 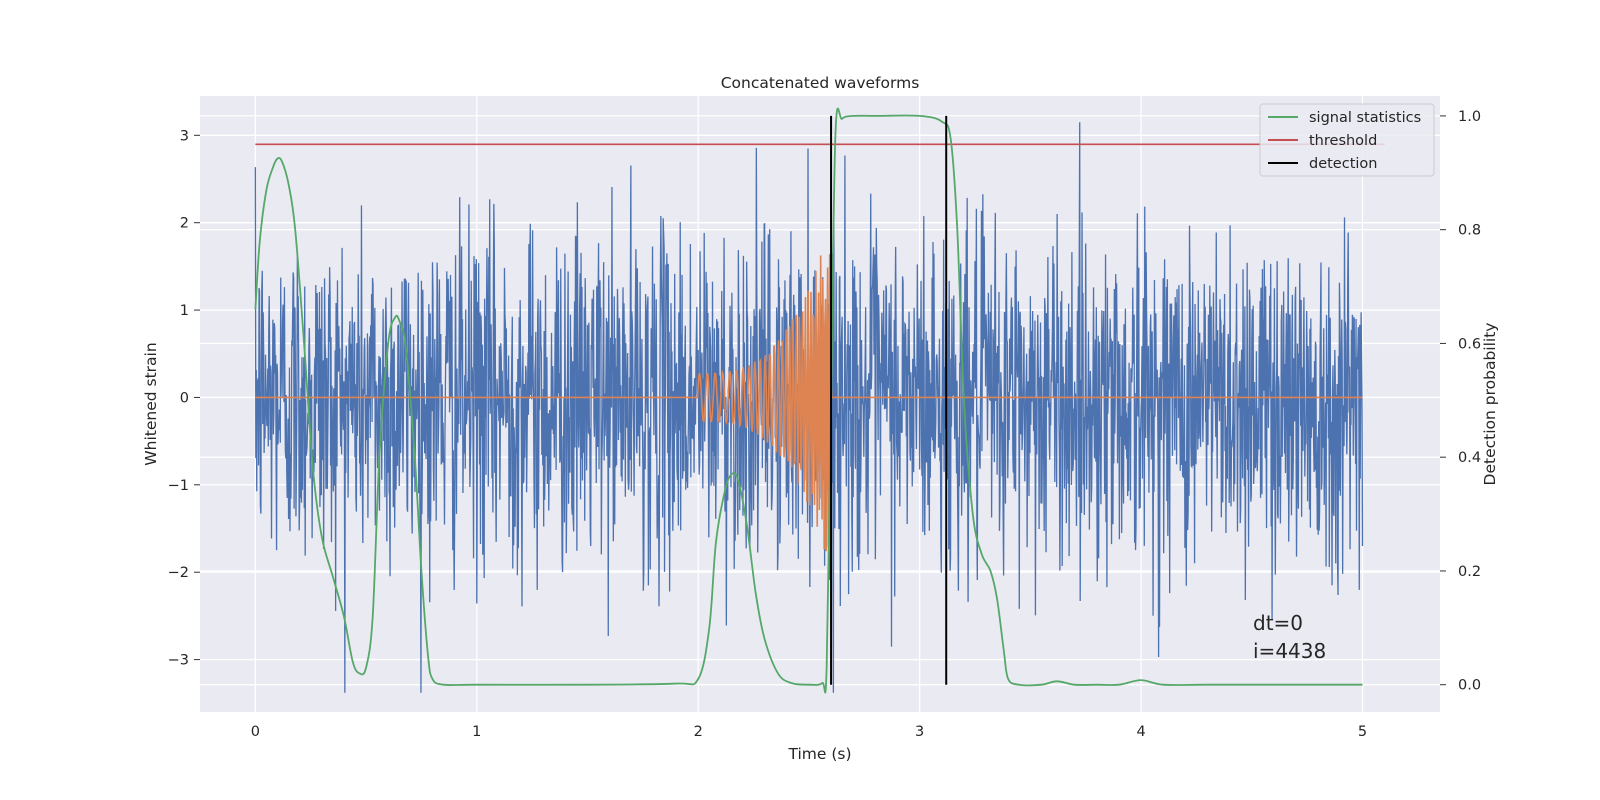 I want to click on annotation-dt: dt=0, so click(x=1278, y=623).